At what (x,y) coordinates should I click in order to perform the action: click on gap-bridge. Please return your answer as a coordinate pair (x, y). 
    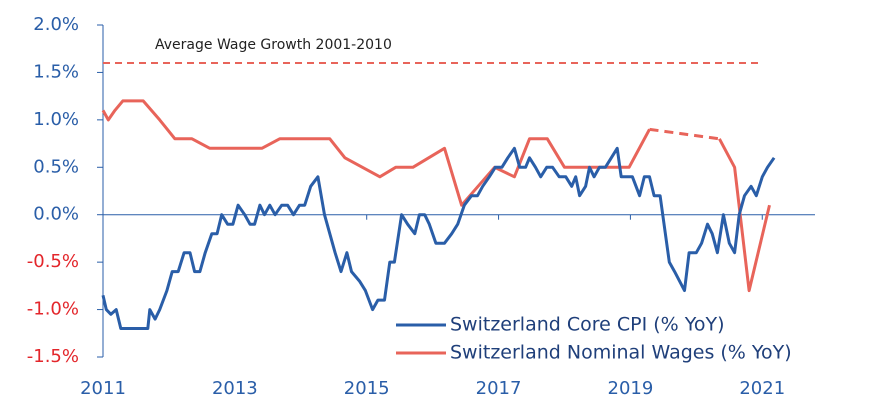
    Looking at the image, I should click on (684, 134).